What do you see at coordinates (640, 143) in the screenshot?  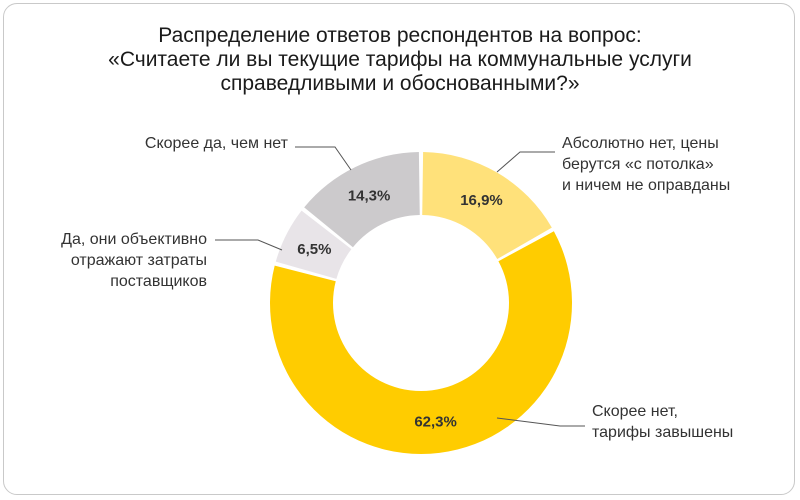 I see `slice-category-label-line: Абсолютно нет, цены` at bounding box center [640, 143].